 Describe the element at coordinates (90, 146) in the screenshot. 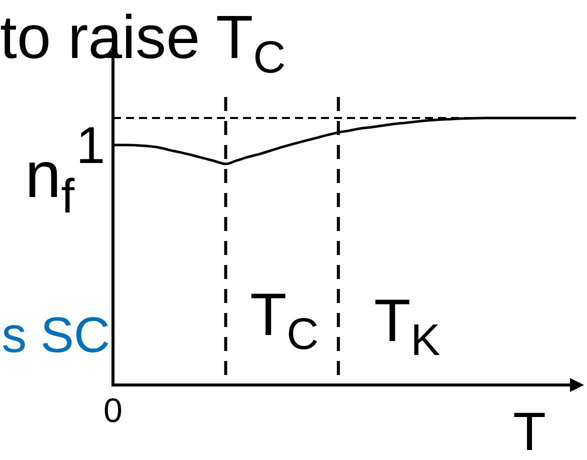

I see `text: 1` at that location.